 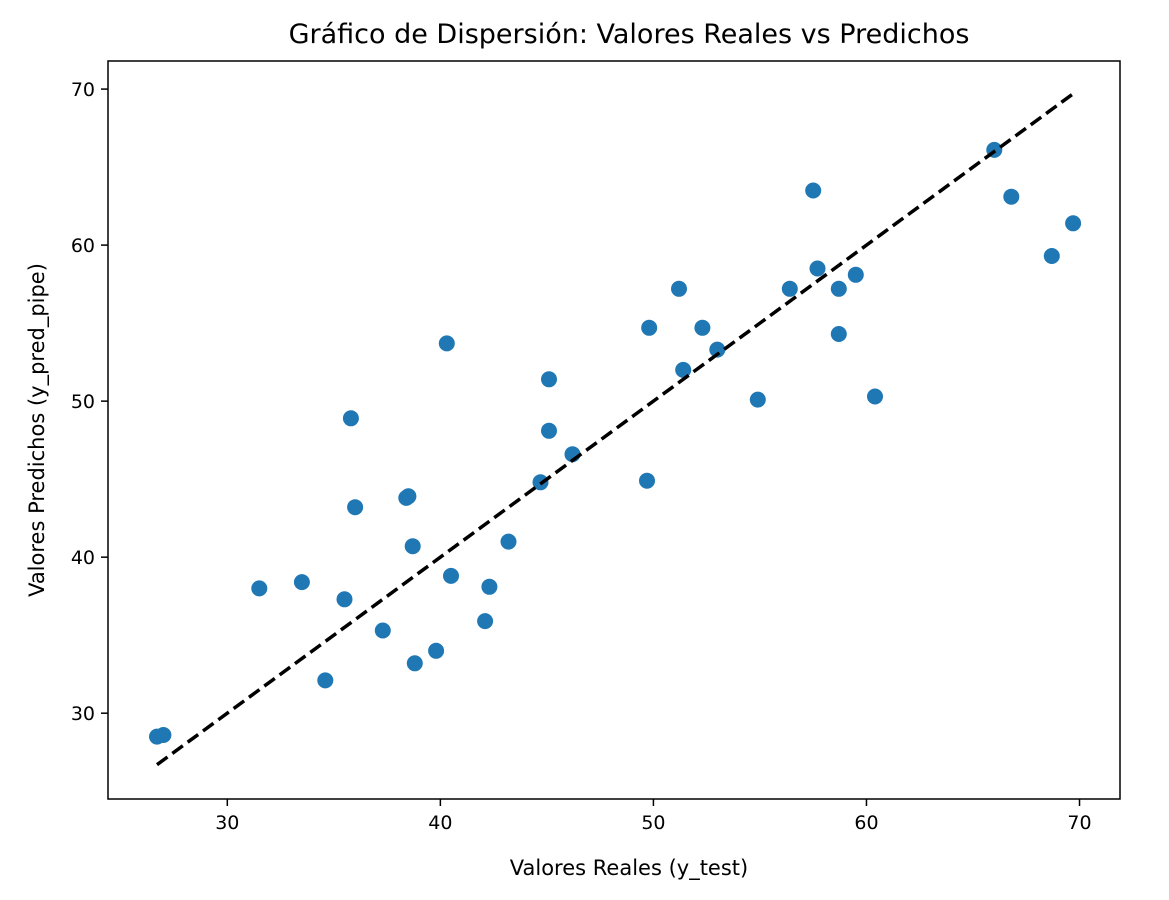 What do you see at coordinates (227, 823) in the screenshot?
I see `x-tick-label: 30` at bounding box center [227, 823].